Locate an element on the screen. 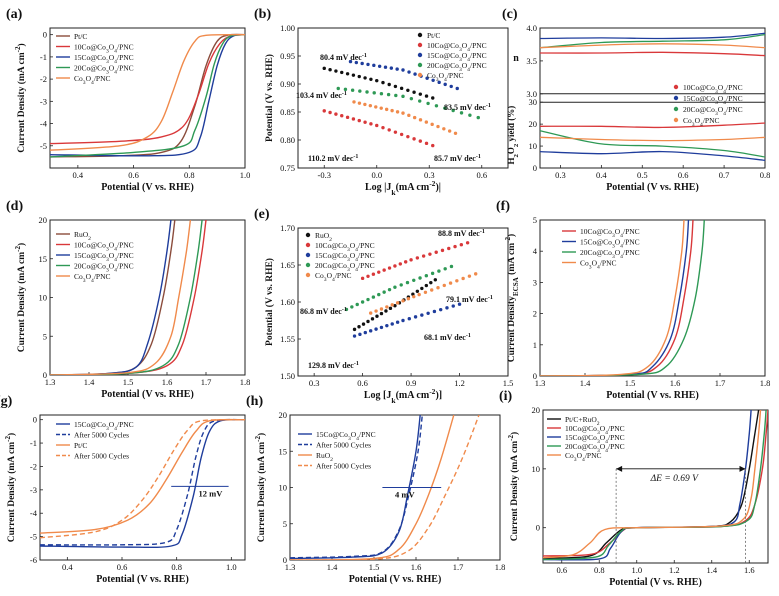  panel-label: (b) is located at coordinates (262, 14).